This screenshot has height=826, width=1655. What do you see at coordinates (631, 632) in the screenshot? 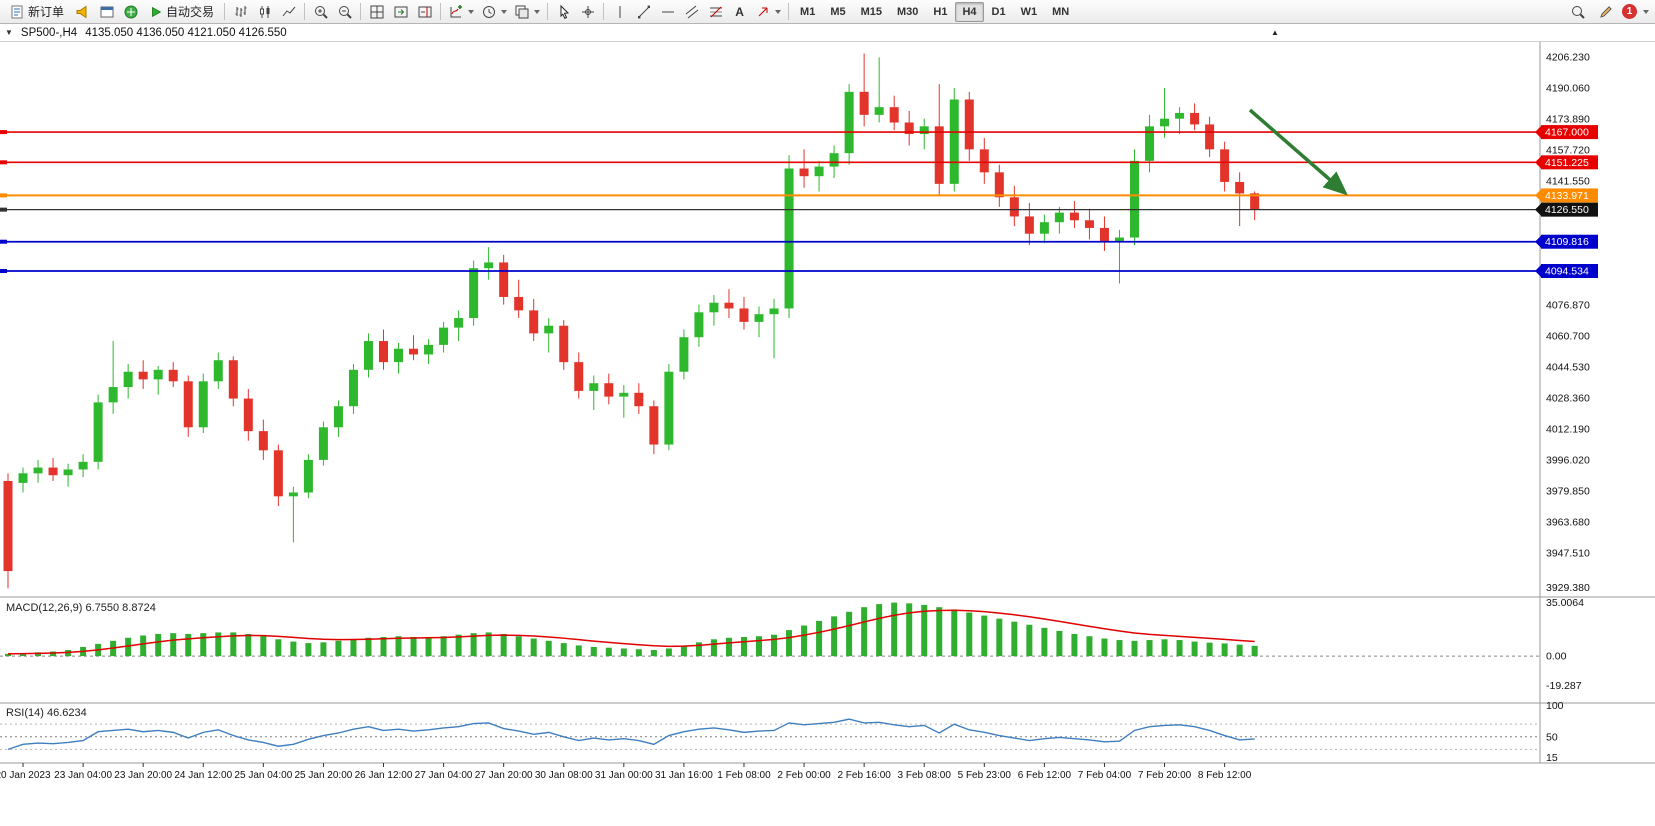
I see `macd-signal-line` at bounding box center [631, 632].